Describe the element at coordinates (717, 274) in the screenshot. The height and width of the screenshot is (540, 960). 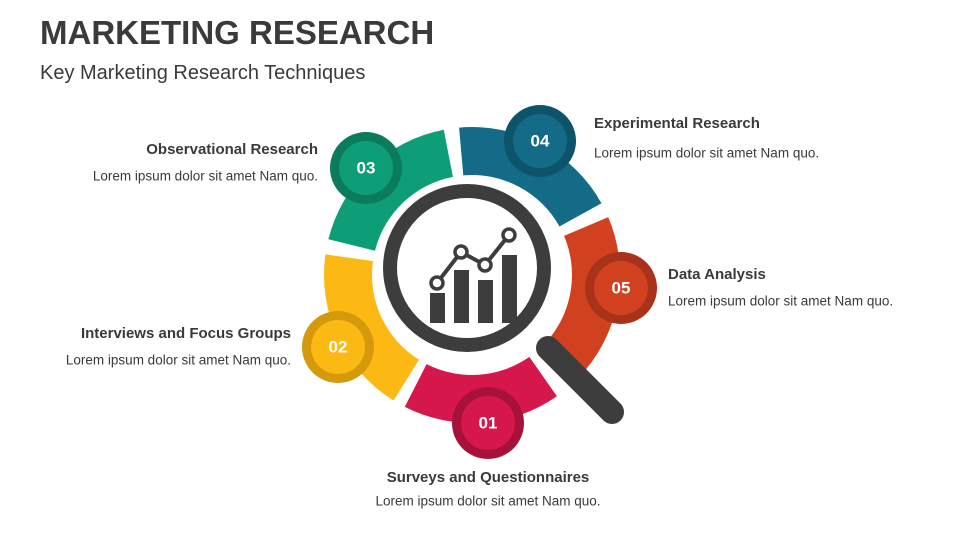
I see `item-title: Data Analysis` at that location.